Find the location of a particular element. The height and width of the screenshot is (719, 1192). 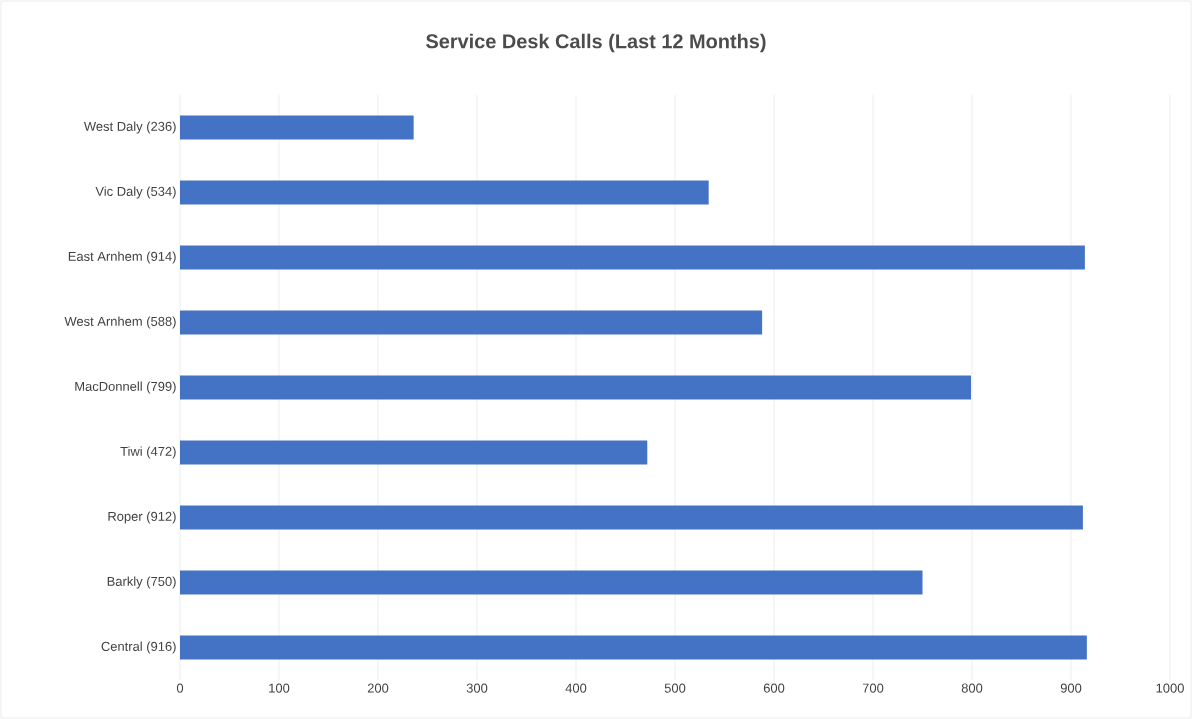

y-tick-label: Vic Daly (534) is located at coordinates (135, 192).